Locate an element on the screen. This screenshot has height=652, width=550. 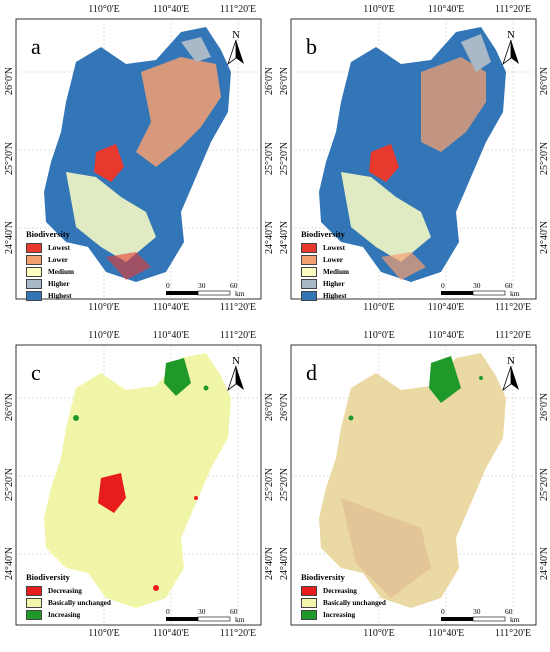
panel-label: c is located at coordinates (36, 372).